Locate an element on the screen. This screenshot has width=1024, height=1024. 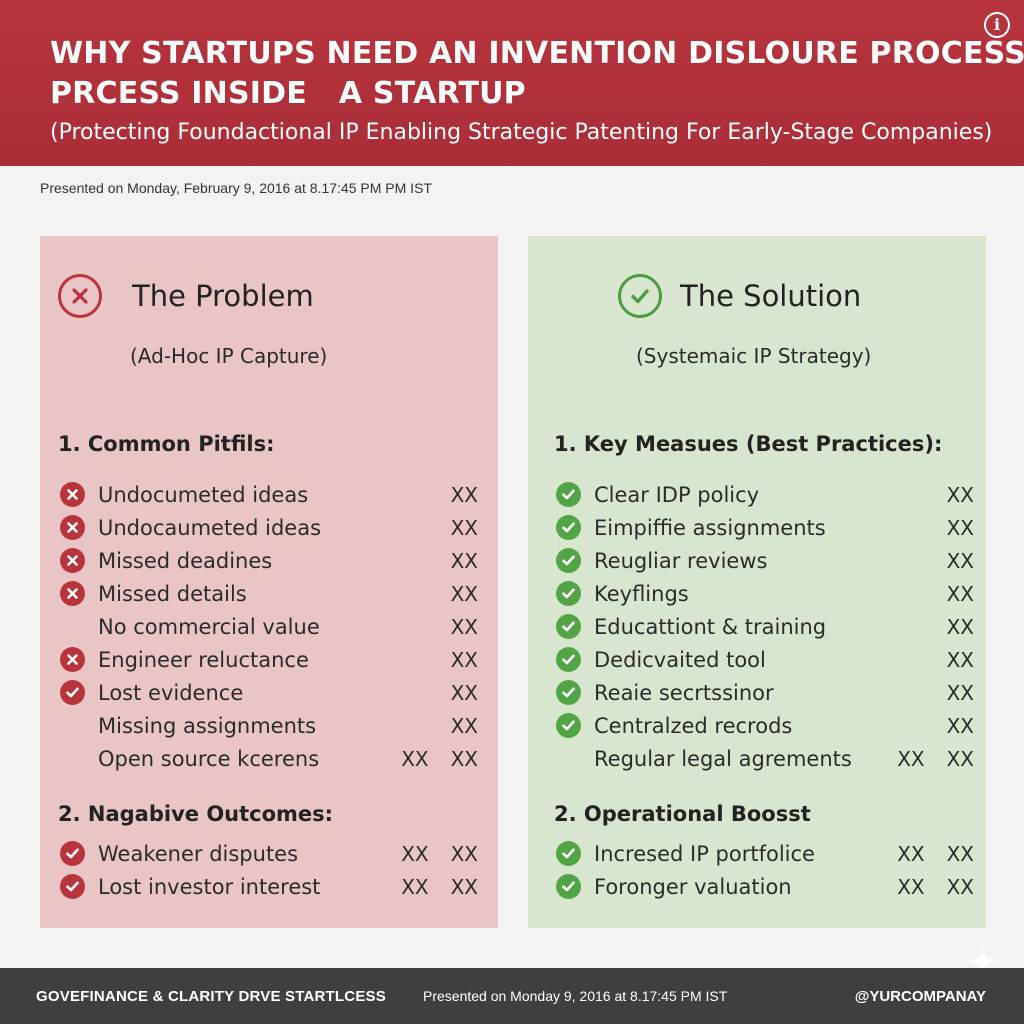
list-item: Reugliar reviews XX is located at coordinates (765, 560).